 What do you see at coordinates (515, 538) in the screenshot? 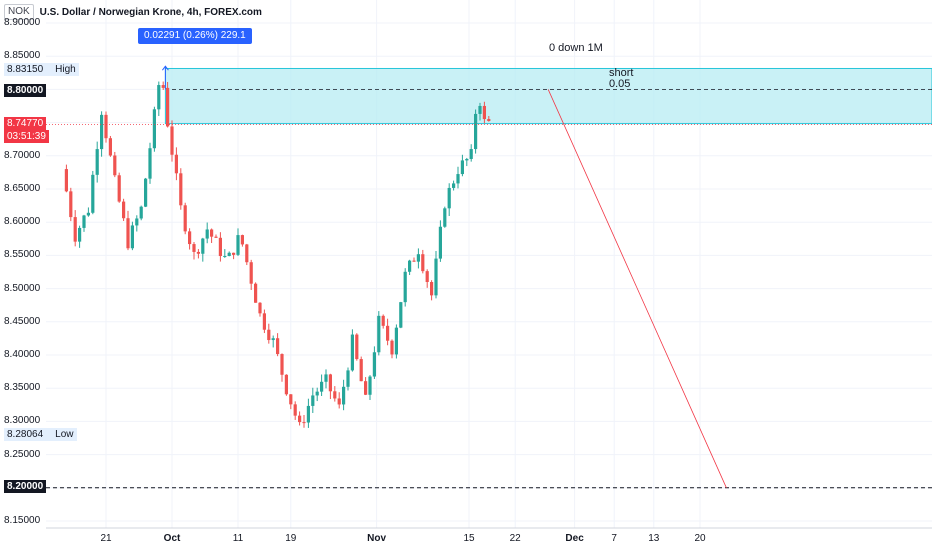
I see `x-tick-label: 22` at bounding box center [515, 538].